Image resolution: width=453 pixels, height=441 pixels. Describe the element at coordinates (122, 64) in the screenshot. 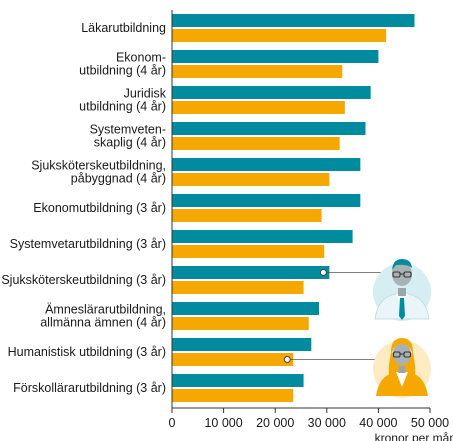

I see `category-label: Ekonom-utbildning (4 år)` at that location.